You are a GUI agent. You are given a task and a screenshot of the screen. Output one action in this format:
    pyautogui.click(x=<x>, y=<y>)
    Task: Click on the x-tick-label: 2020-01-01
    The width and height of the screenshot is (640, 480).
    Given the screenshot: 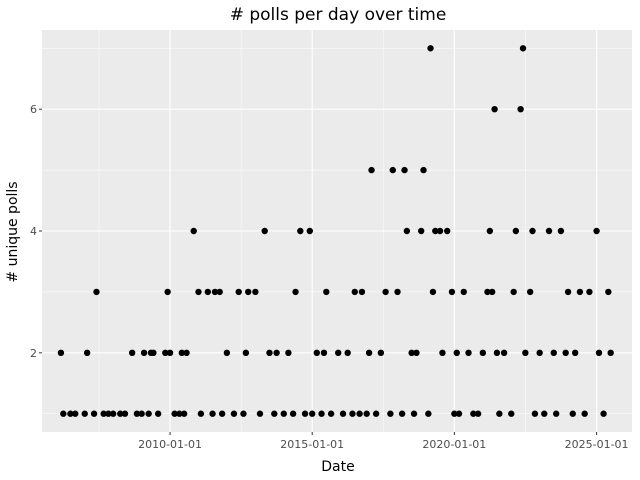 What is the action you would take?
    pyautogui.click(x=454, y=444)
    